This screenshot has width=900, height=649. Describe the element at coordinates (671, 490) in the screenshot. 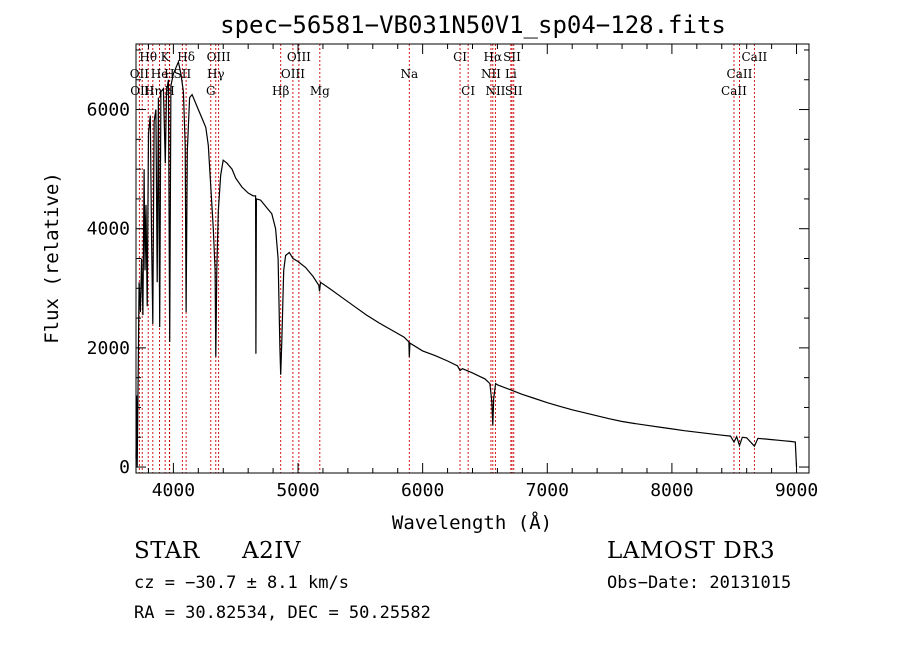

I see `x-tick-label: 8000` at that location.